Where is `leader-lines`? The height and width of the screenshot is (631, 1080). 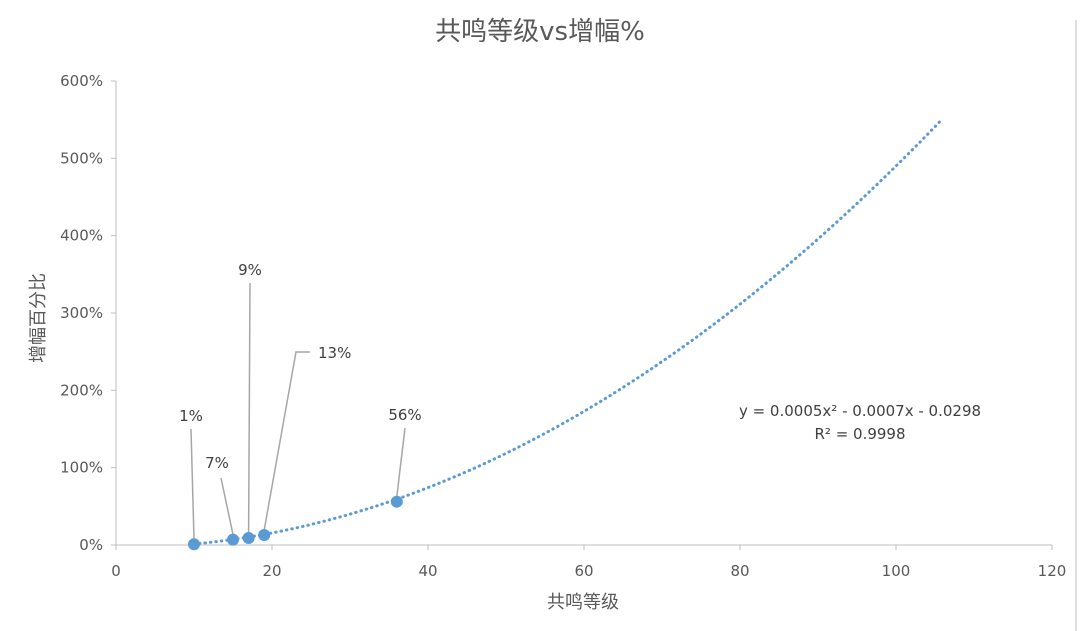
leader-lines is located at coordinates (298, 411).